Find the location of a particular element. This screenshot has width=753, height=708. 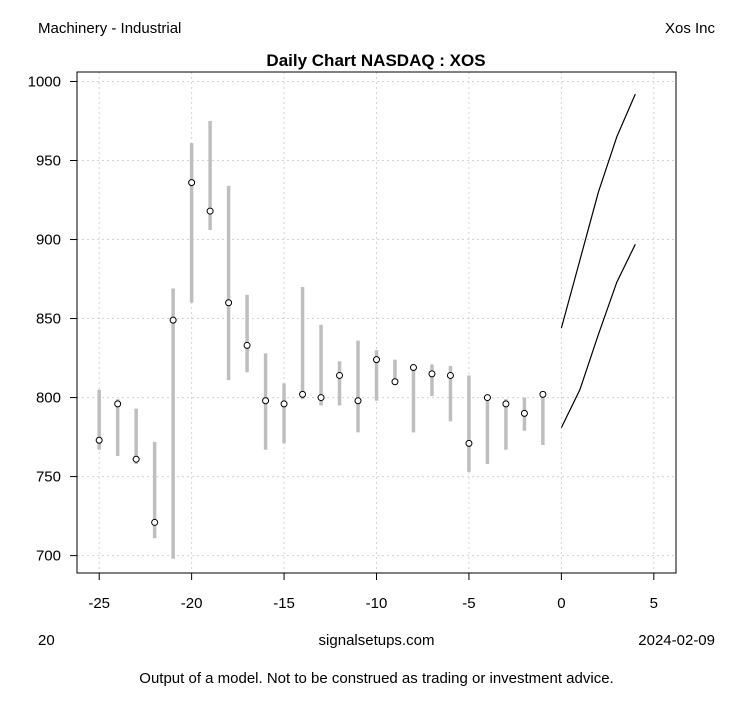

company-name: Xos Inc is located at coordinates (689, 28).